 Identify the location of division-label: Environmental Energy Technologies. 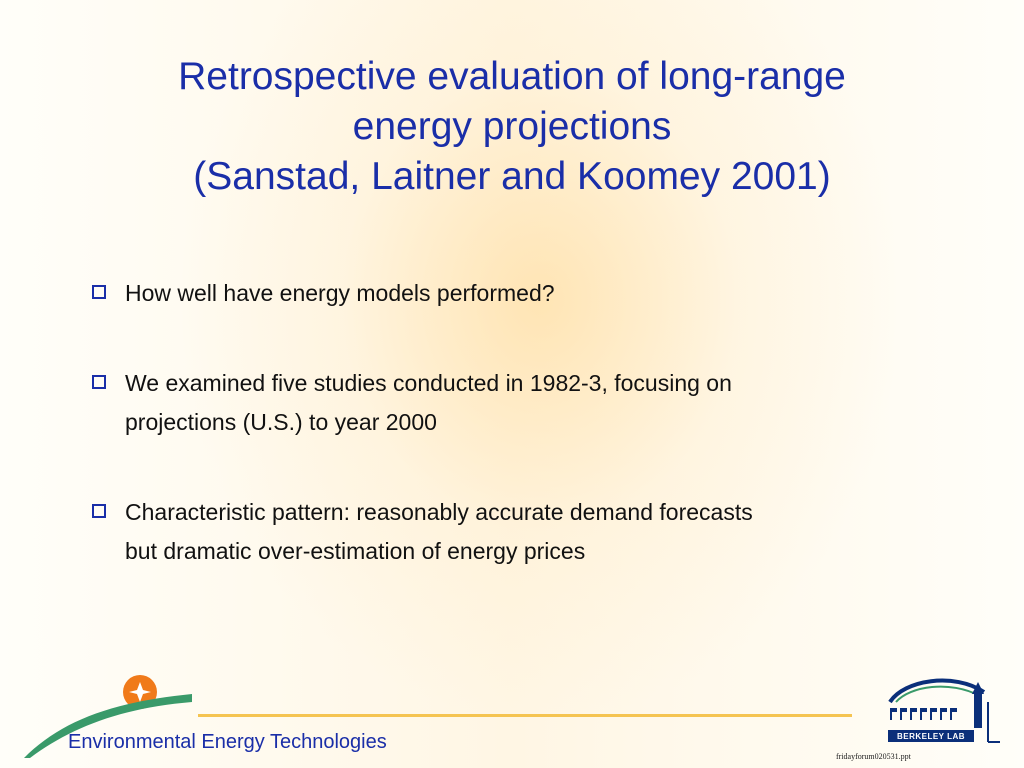
(227, 742).